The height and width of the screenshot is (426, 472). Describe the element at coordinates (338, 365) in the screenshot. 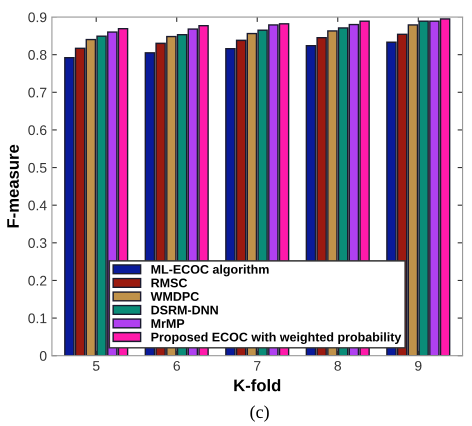

I see `x-tick-label: 8` at that location.